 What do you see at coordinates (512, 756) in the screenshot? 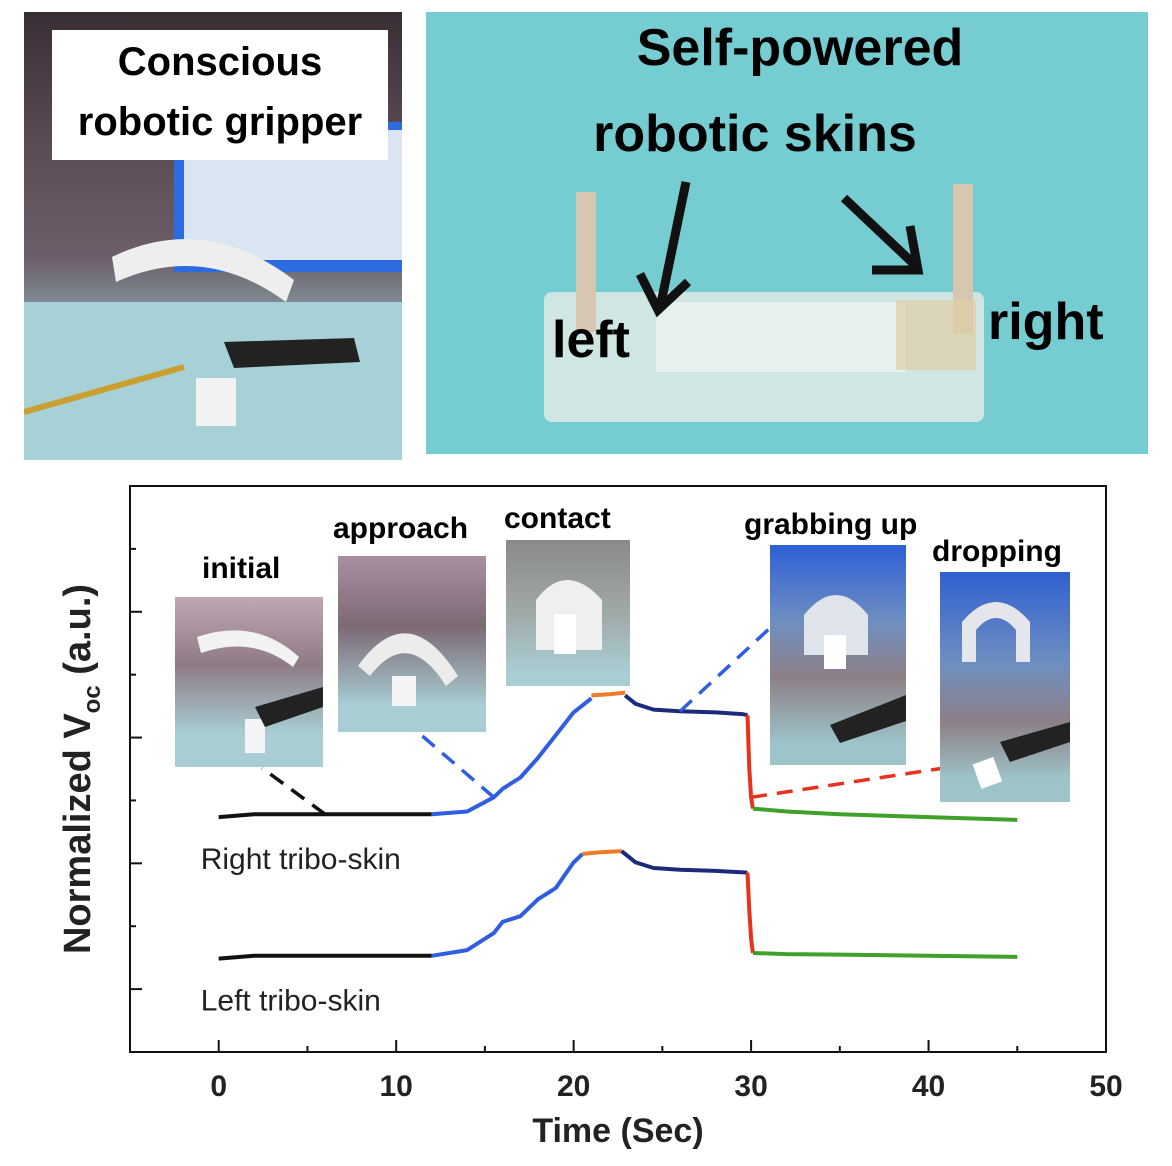
I see `series-right-approach` at bounding box center [512, 756].